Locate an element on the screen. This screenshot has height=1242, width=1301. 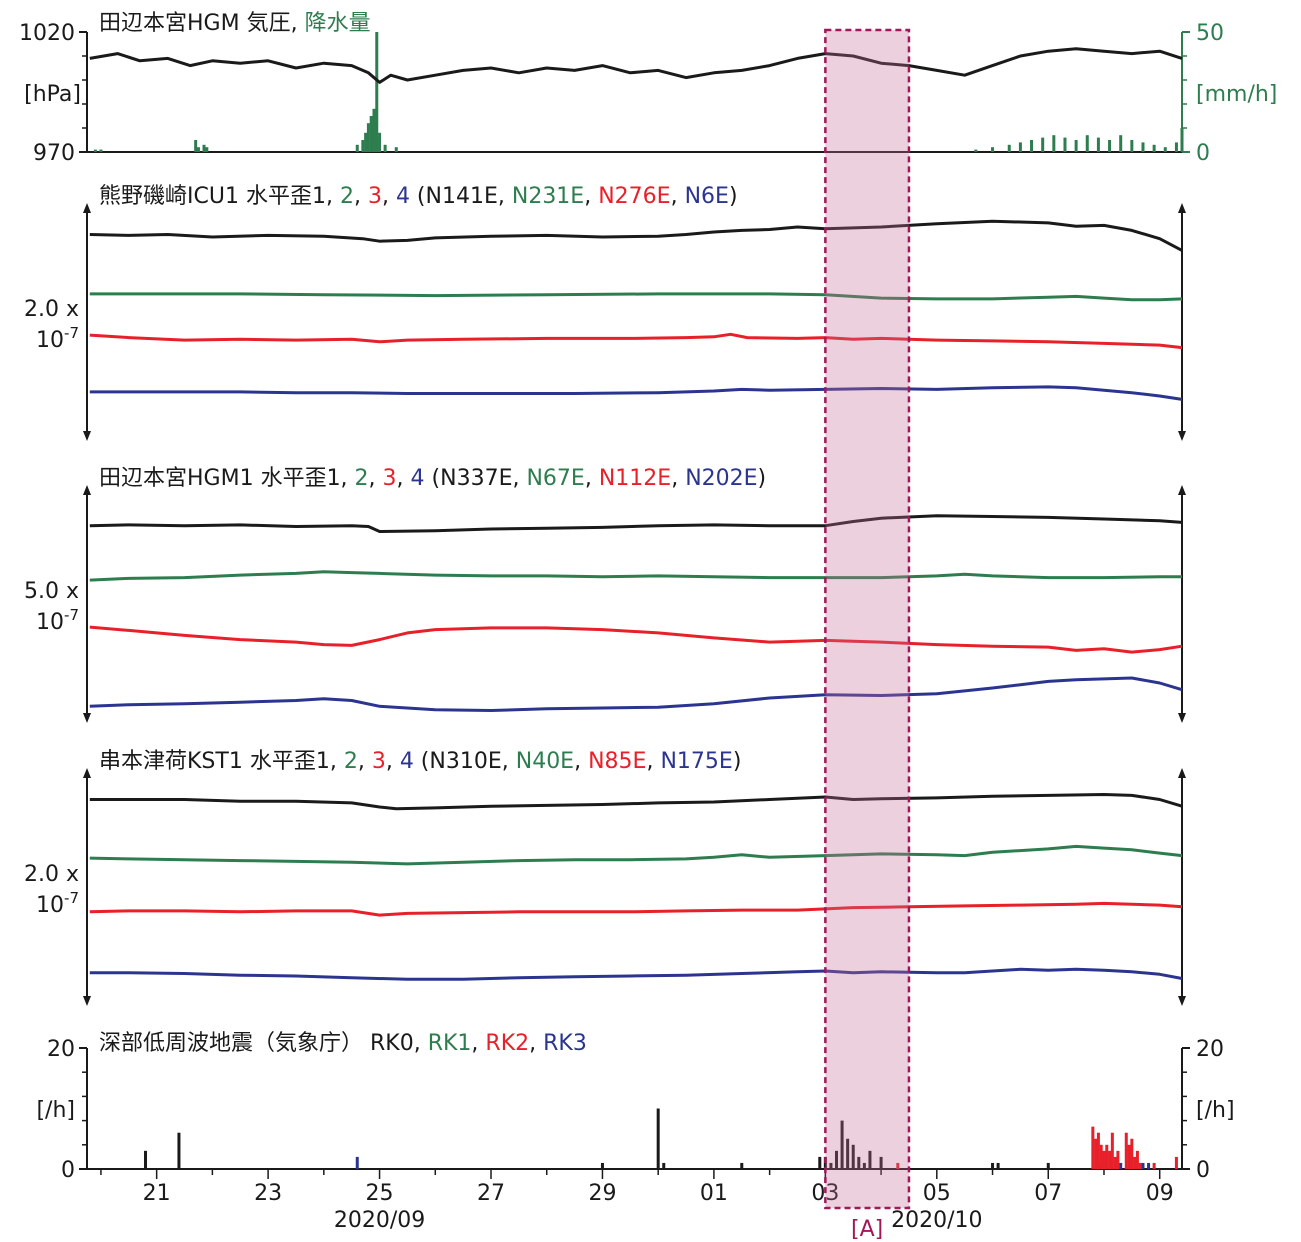
panel-title-part: 田辺本宮HGM1 水平歪1, is located at coordinates (227, 478).